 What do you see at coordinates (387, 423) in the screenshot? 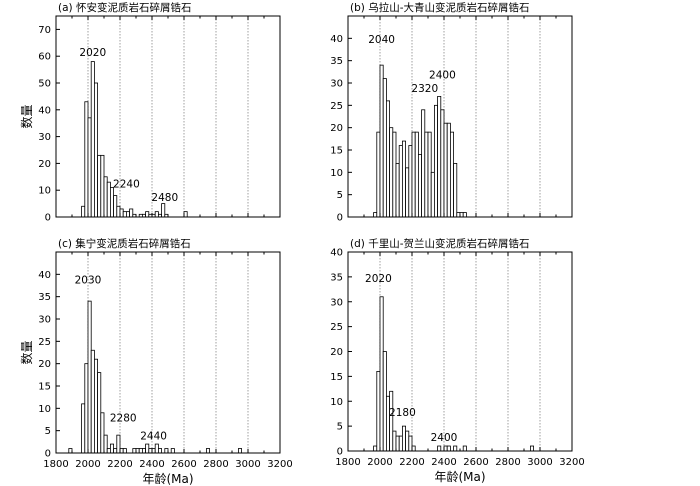
I see `panel-d-bar-2040` at bounding box center [387, 423].